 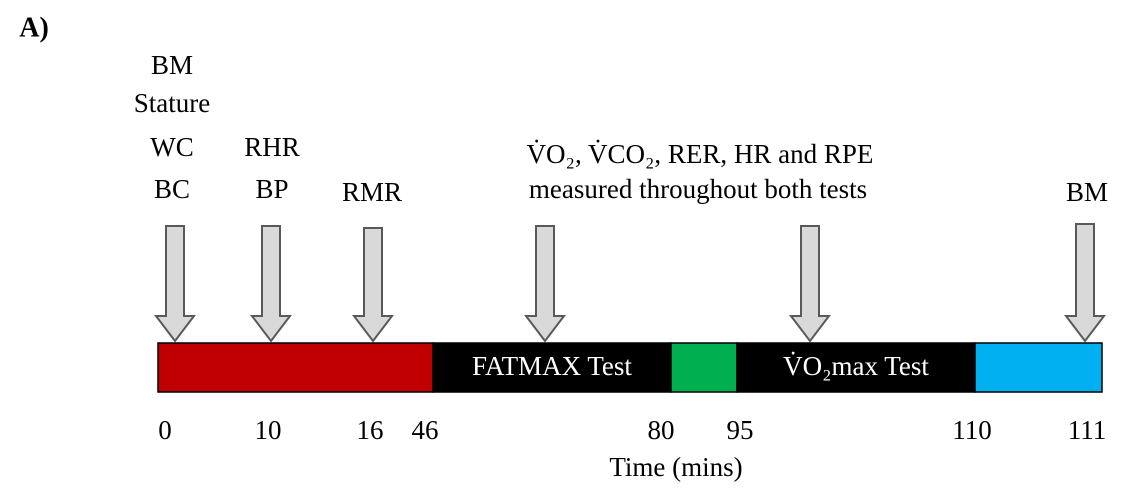 I want to click on annotation: measured throughout both tests, so click(x=698, y=189).